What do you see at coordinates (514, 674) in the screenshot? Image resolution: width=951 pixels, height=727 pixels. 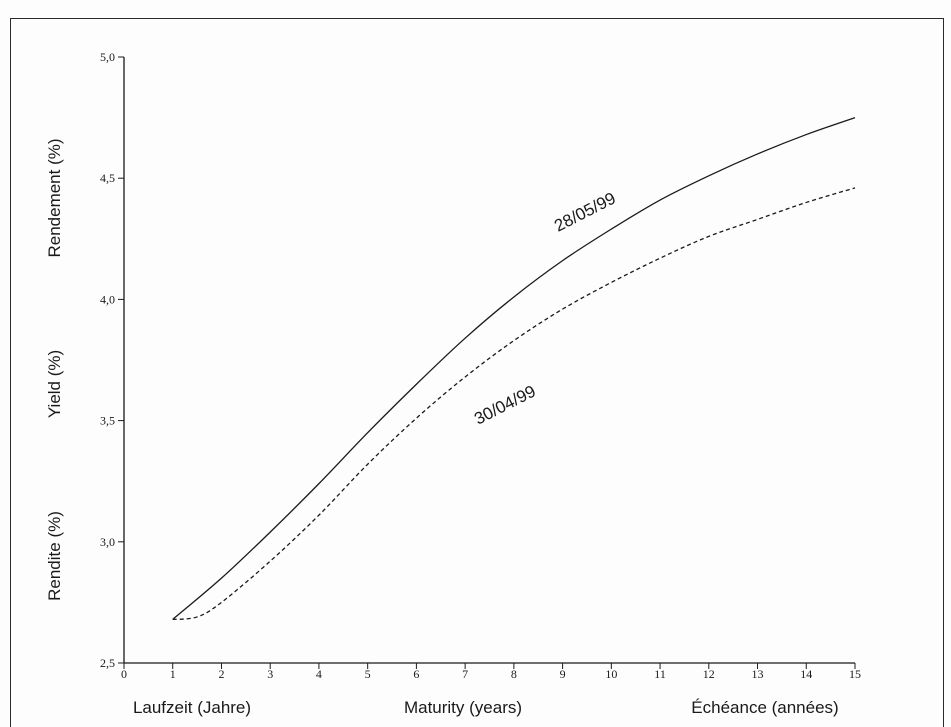 I see `x-tick-label: 8` at bounding box center [514, 674].